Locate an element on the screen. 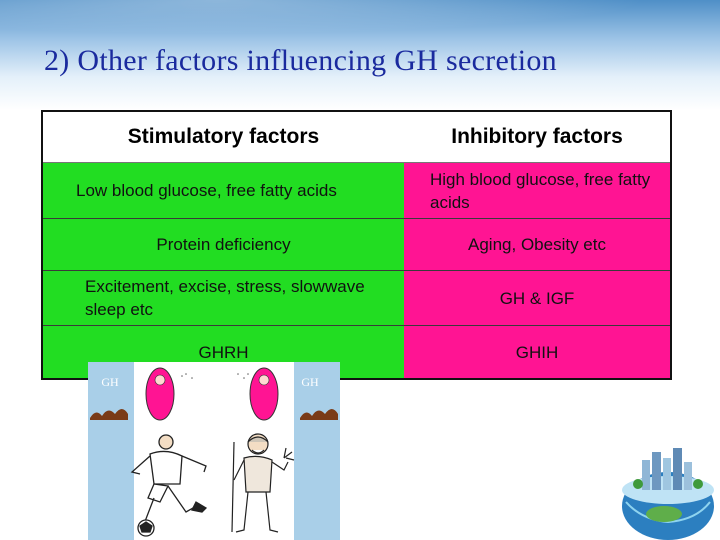 The width and height of the screenshot is (720, 540). gh-age-cartoon: GH GH is located at coordinates (214, 451).